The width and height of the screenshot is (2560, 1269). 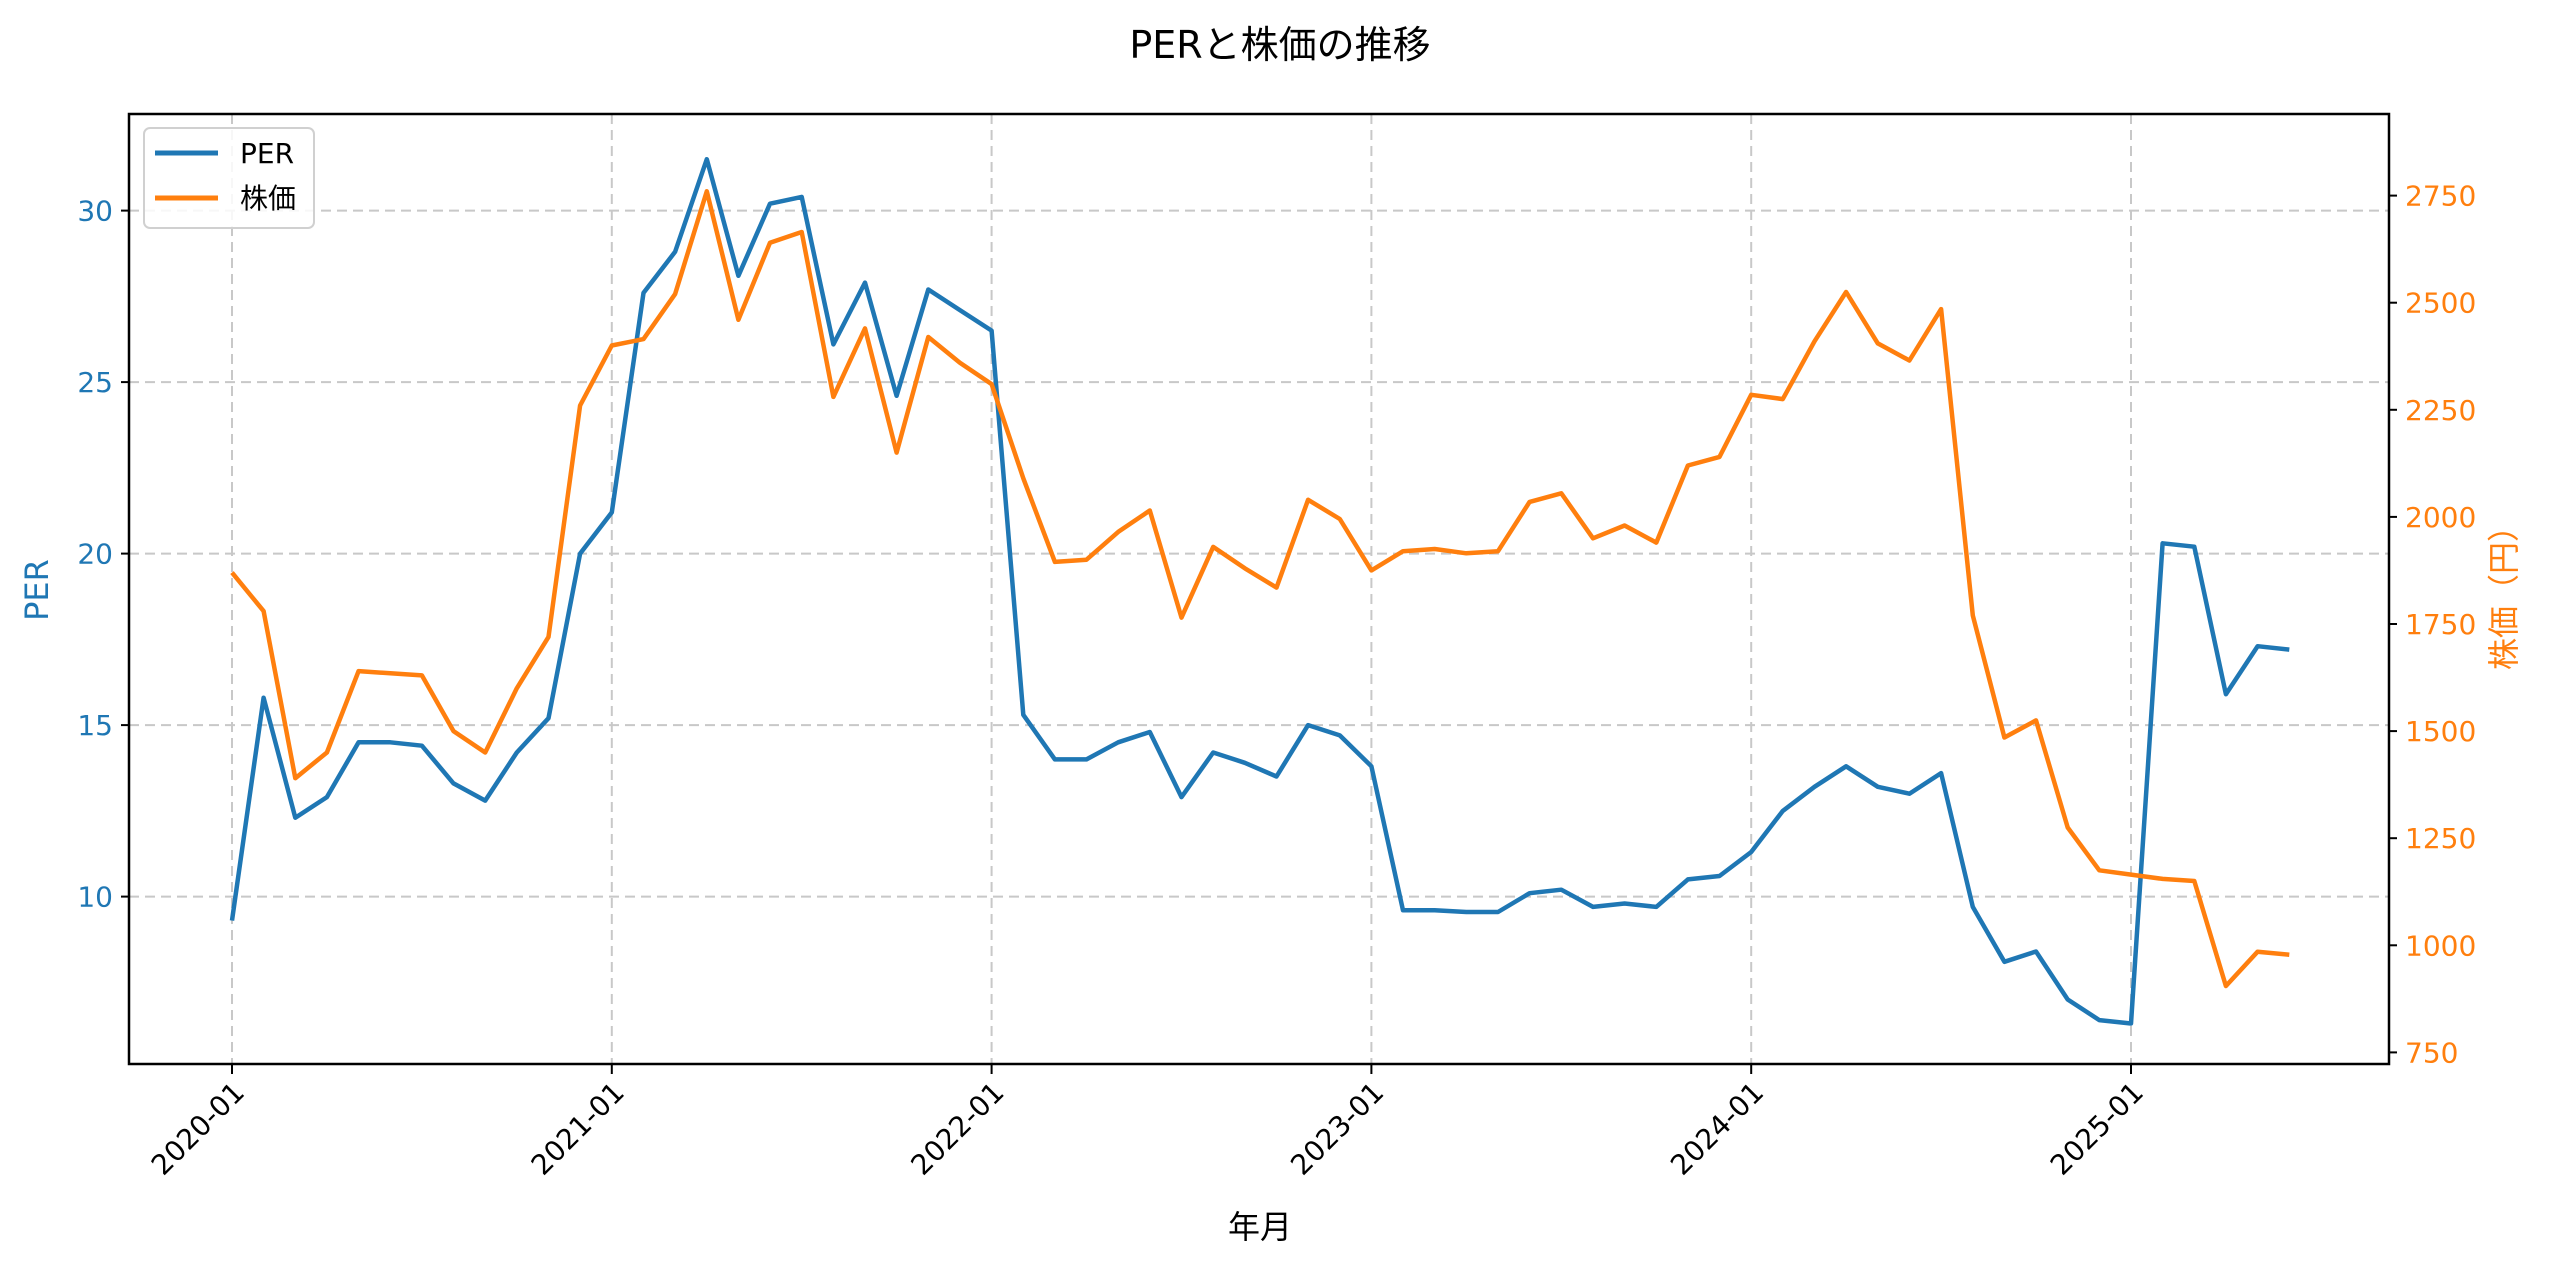 I want to click on y-tick-label-left: 10, so click(x=95, y=897).